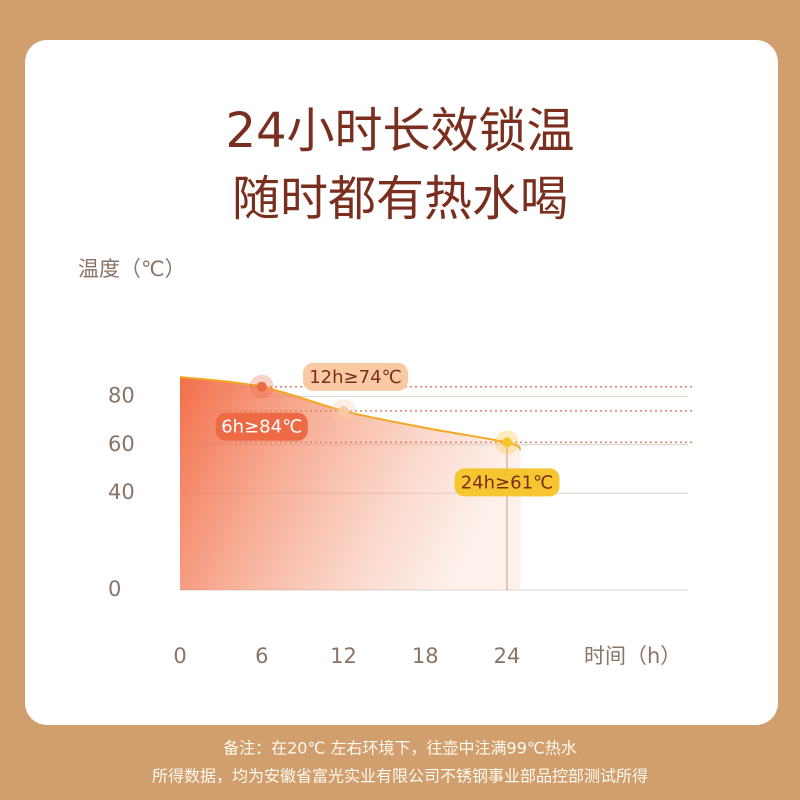  Describe the element at coordinates (632, 656) in the screenshot. I see `x-axis-label: 时间（h）` at that location.